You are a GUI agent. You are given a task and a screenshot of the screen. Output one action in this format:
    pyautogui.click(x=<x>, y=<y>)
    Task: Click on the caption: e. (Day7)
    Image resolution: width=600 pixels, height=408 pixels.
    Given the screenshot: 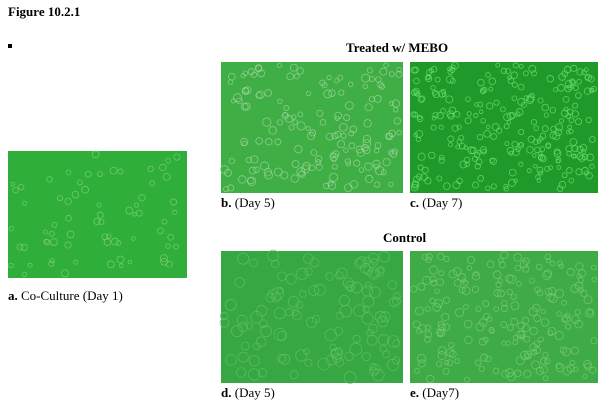 What is the action you would take?
    pyautogui.click(x=434, y=393)
    